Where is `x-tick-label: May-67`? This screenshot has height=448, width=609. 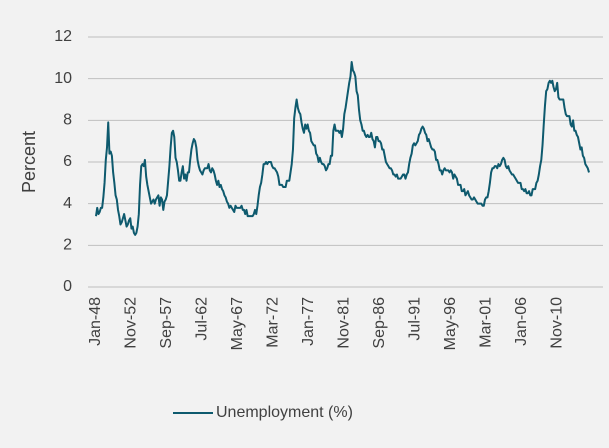 x-tick-label: May-67 is located at coordinates (237, 323).